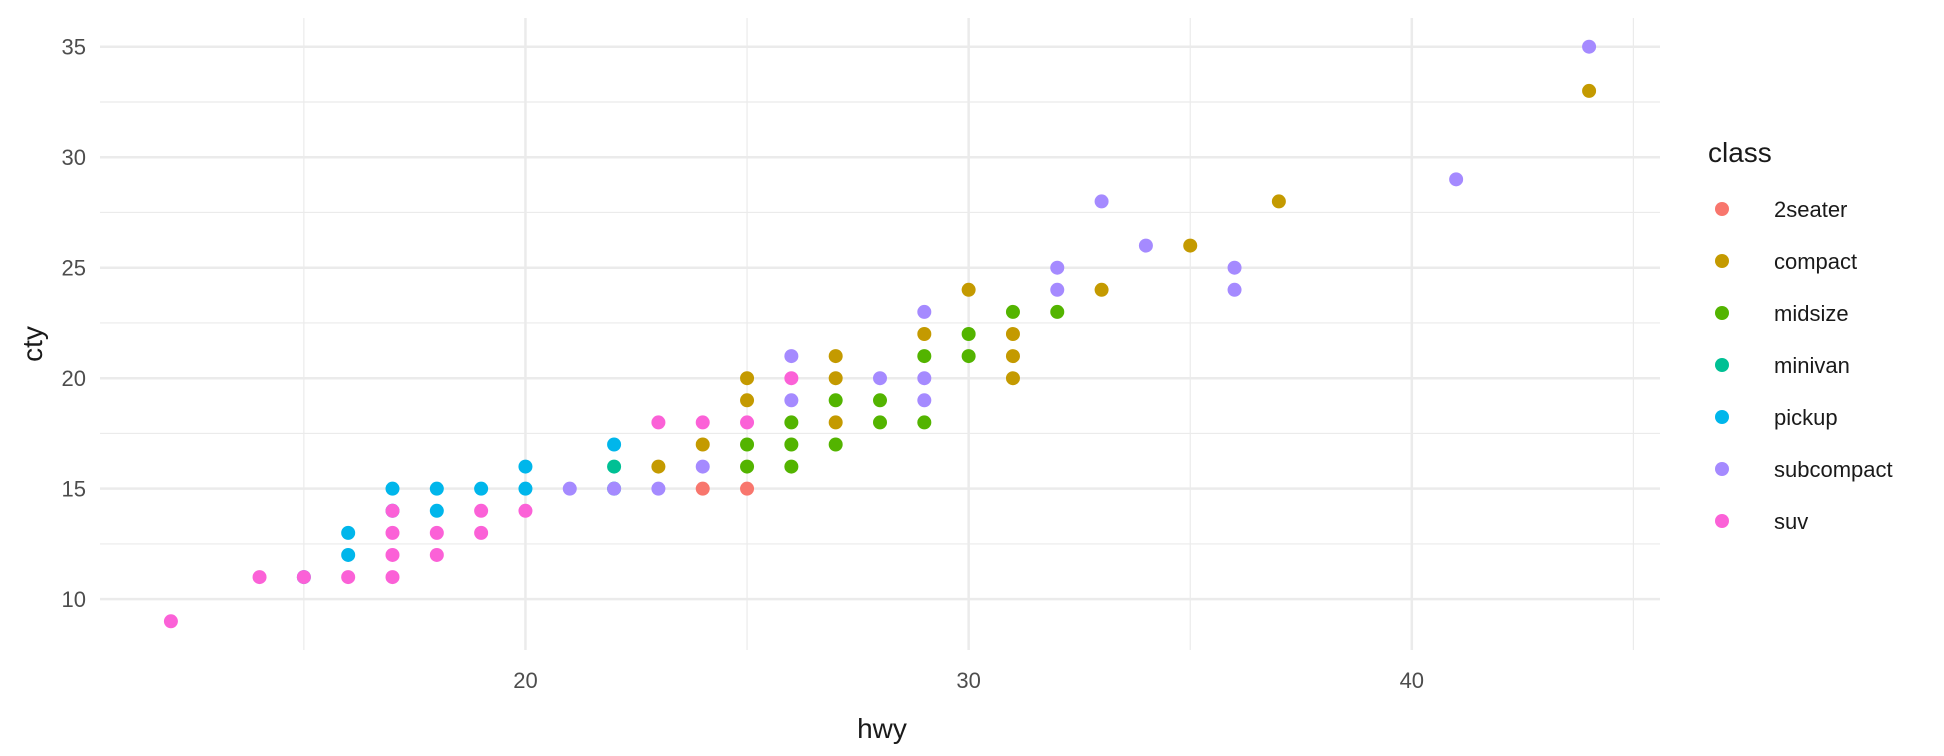 The image size is (1944, 756). Describe the element at coordinates (1412, 680) in the screenshot. I see `x-tick-label: 40` at that location.